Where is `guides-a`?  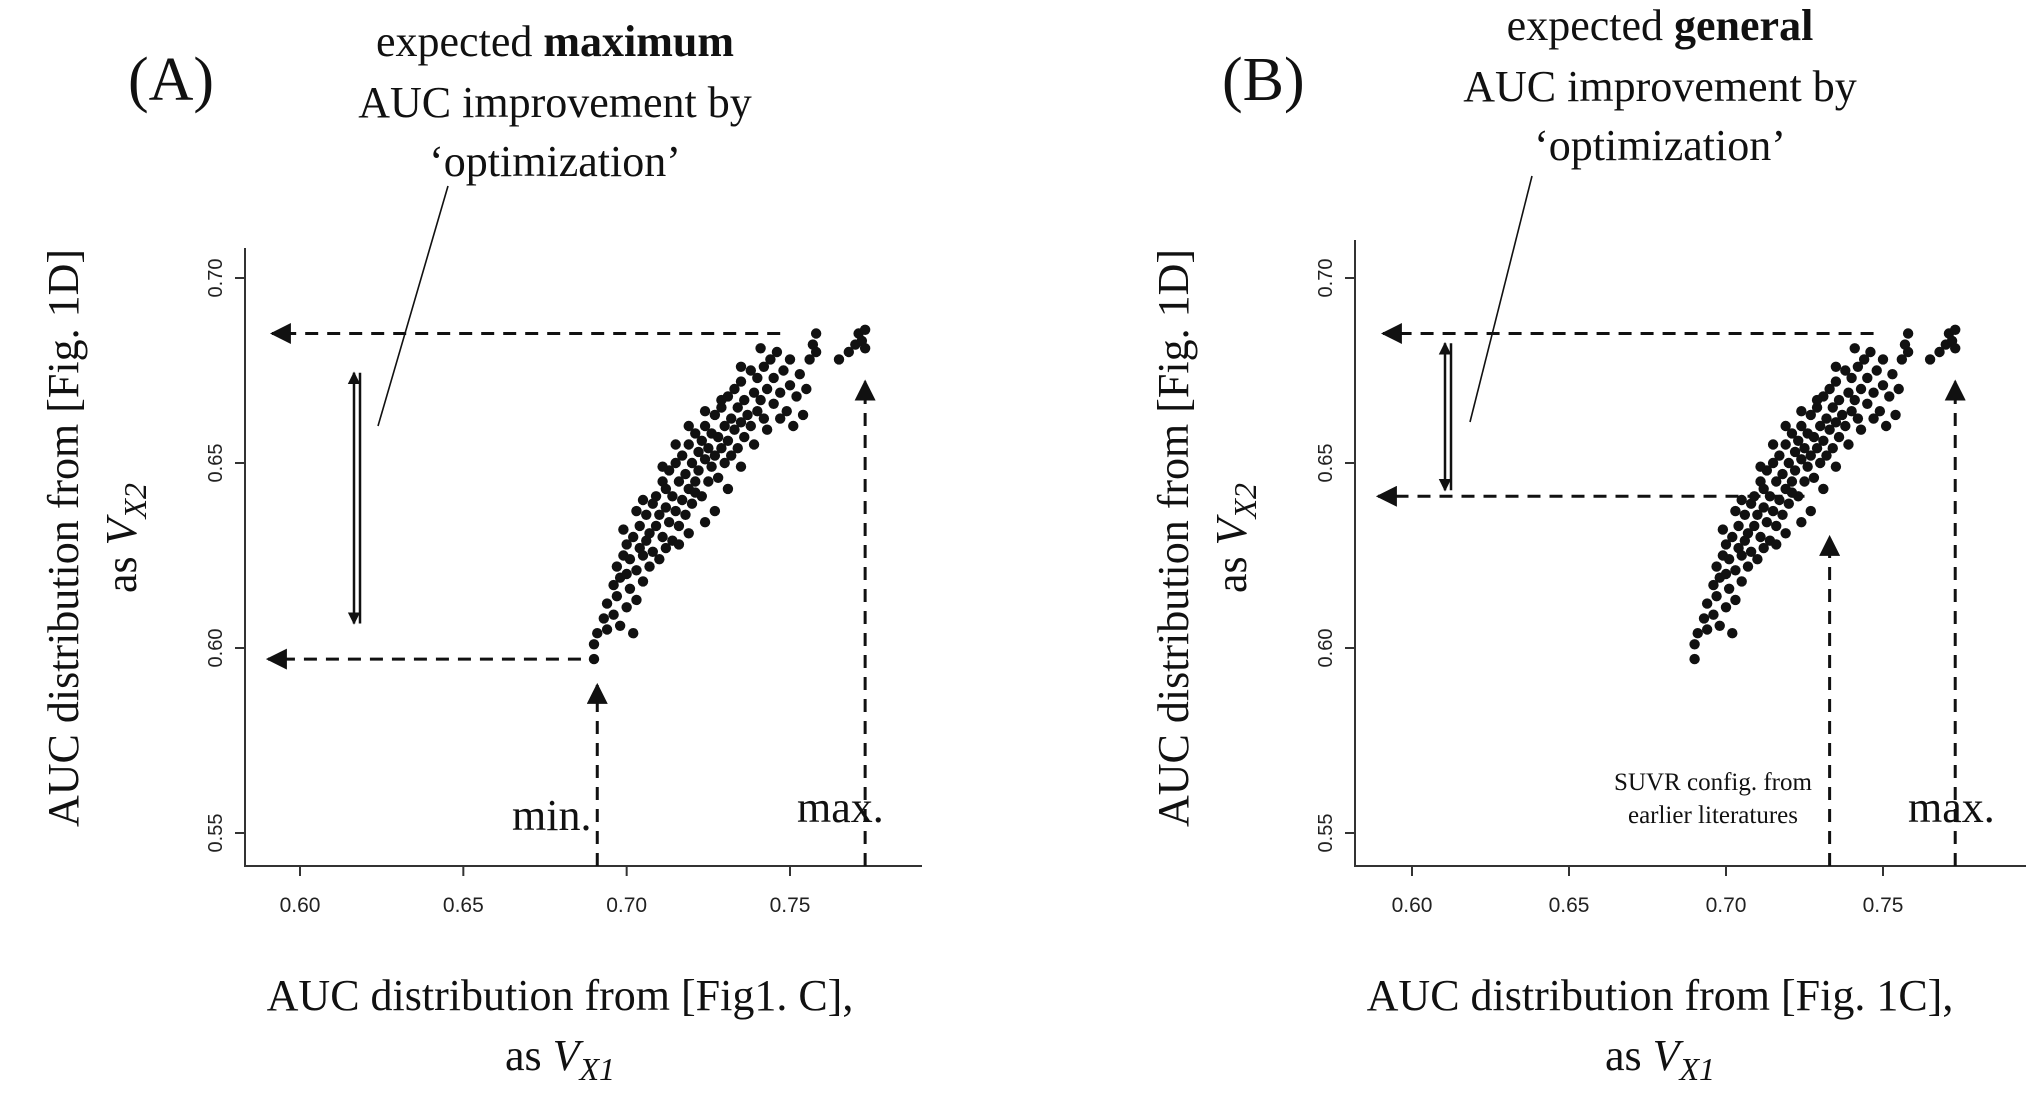
guides-a is located at coordinates (570, 594).